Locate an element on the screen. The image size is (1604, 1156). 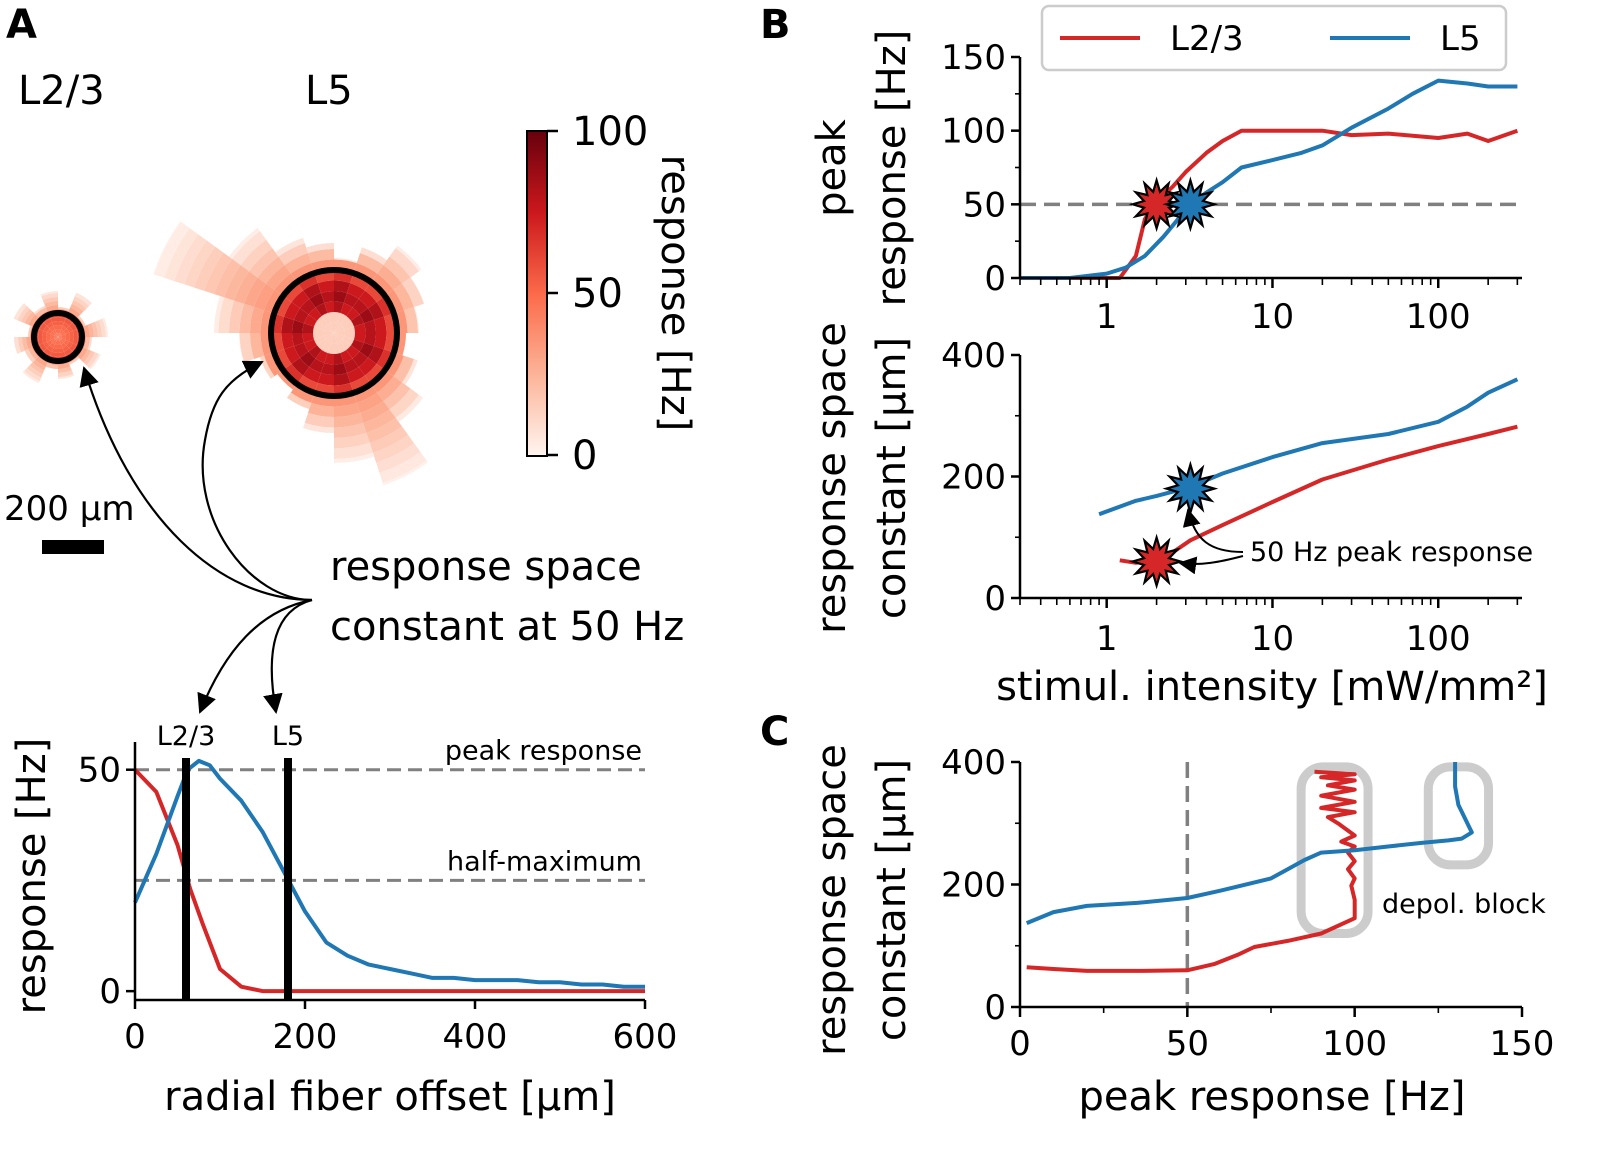
annotation-arrow is located at coordinates (1213, 530).